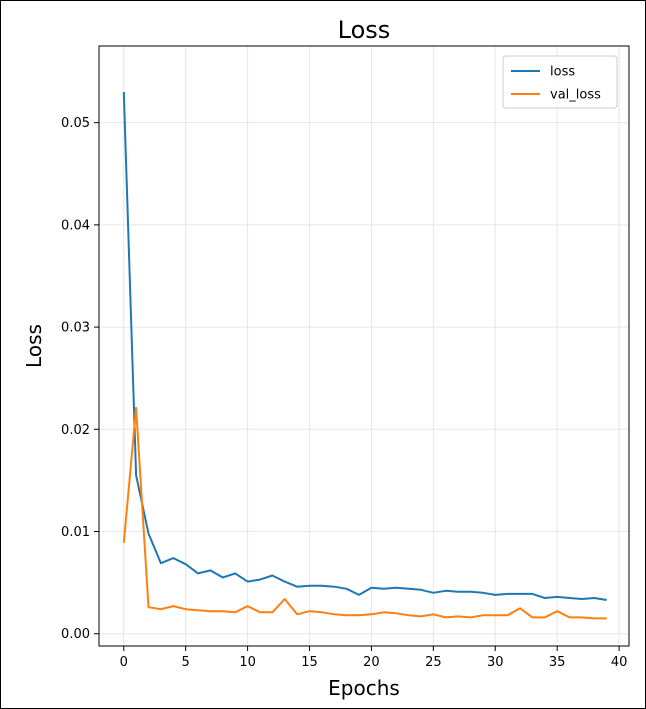 The height and width of the screenshot is (709, 646). What do you see at coordinates (34, 346) in the screenshot?
I see `y-axis-title: Loss` at bounding box center [34, 346].